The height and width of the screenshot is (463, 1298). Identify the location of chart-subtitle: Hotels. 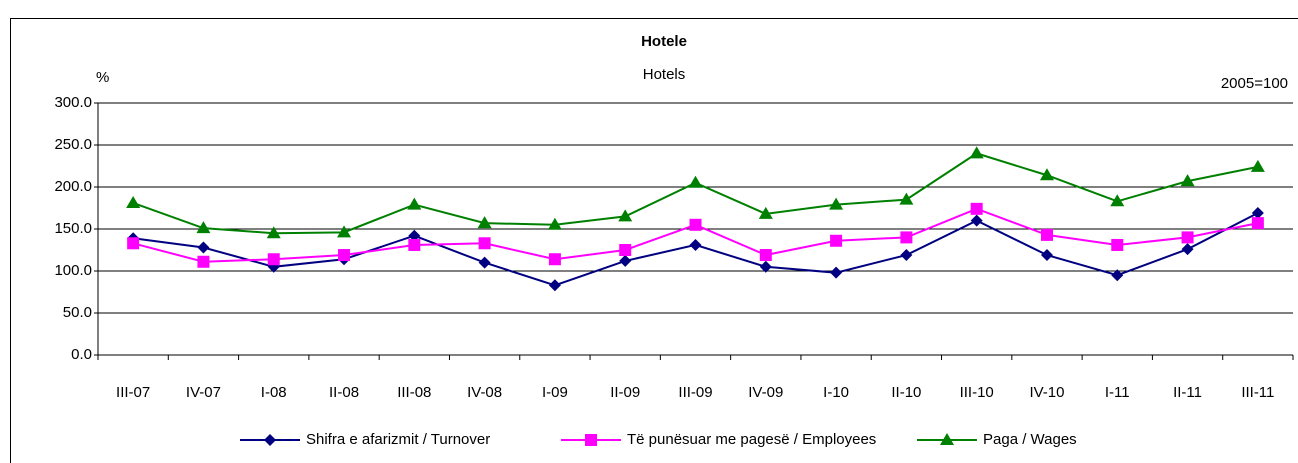
(664, 74).